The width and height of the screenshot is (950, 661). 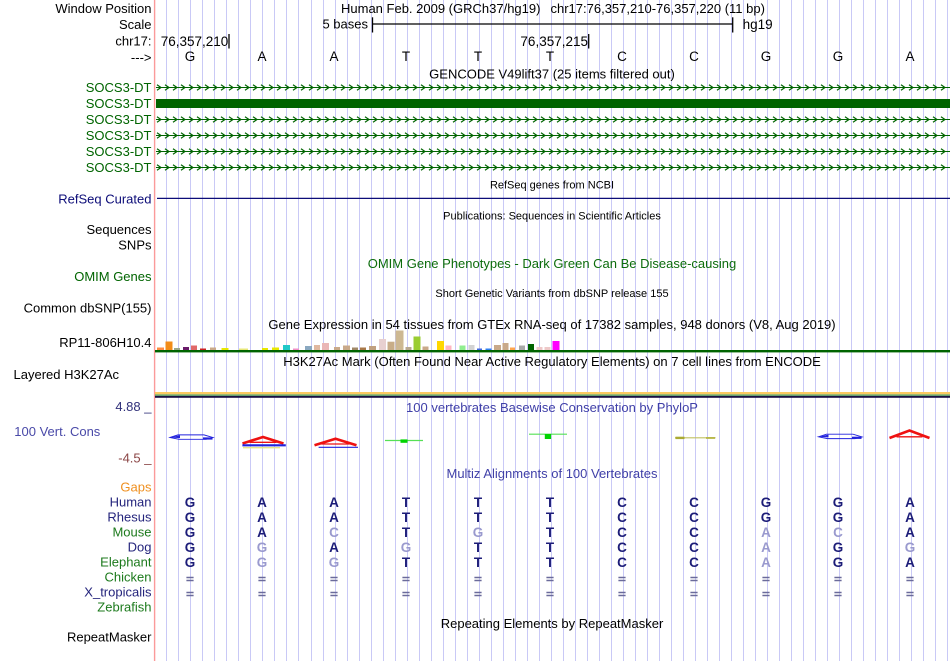 I want to click on svg-text: Mouse, so click(x=131, y=532).